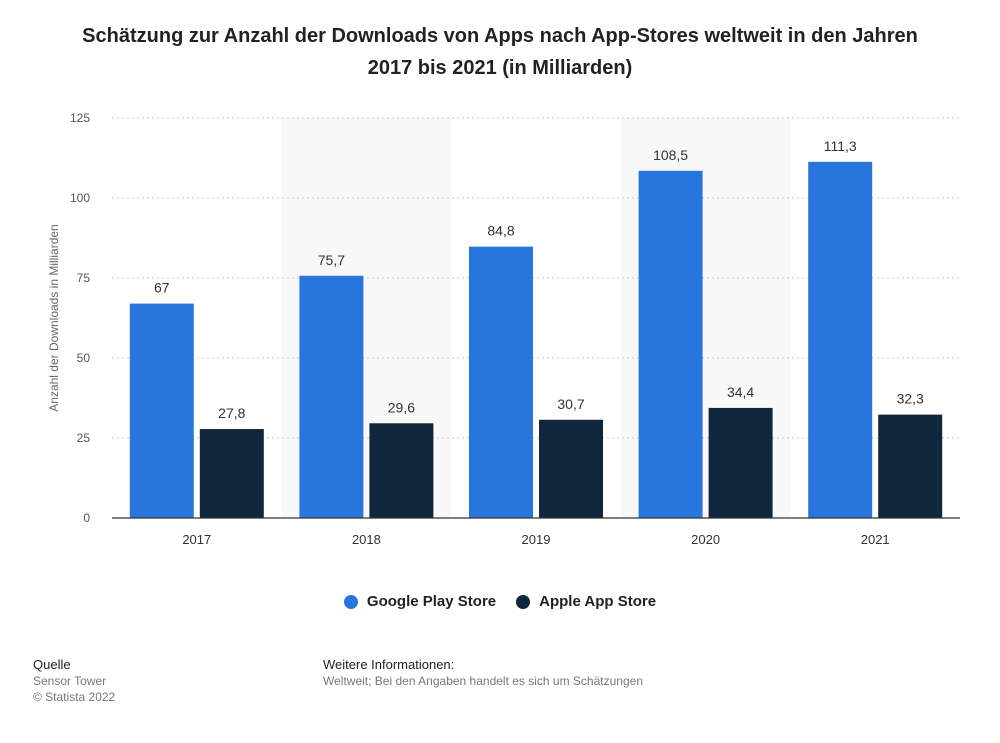 This screenshot has height=743, width=1000. I want to click on y-tick-label: 25, so click(84, 438).